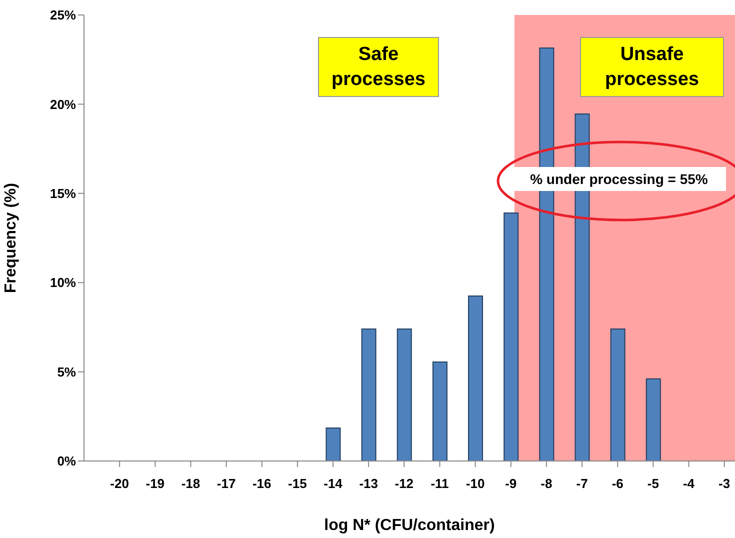 The image size is (735, 538). What do you see at coordinates (63, 282) in the screenshot?
I see `y-tick-label: 10%` at bounding box center [63, 282].